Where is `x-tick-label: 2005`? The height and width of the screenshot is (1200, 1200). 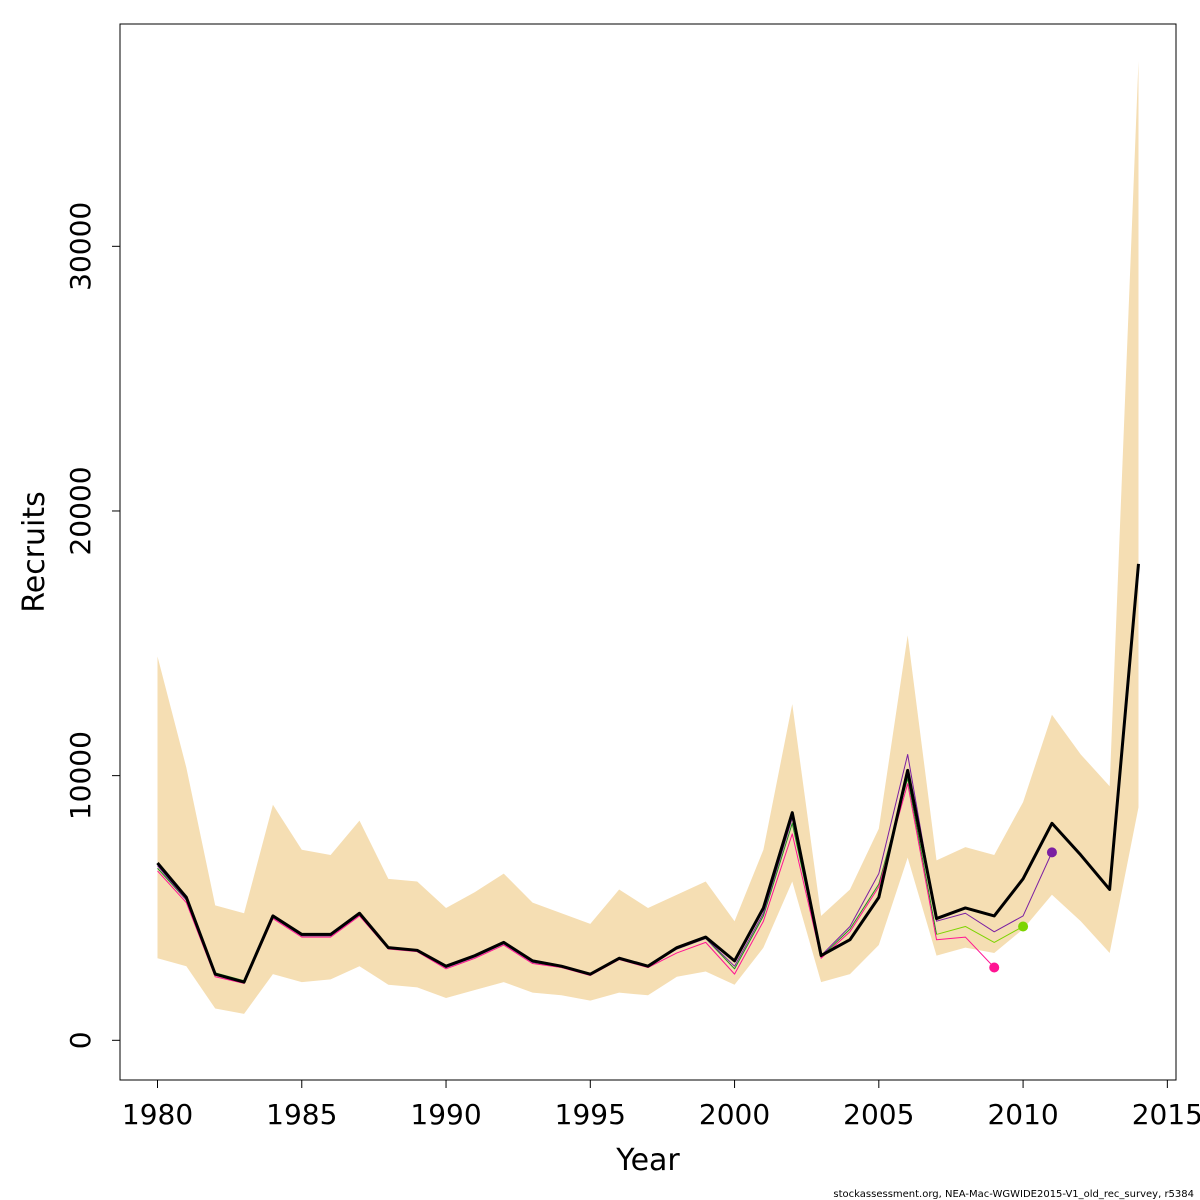
x-tick-label: 2005 is located at coordinates (878, 1114).